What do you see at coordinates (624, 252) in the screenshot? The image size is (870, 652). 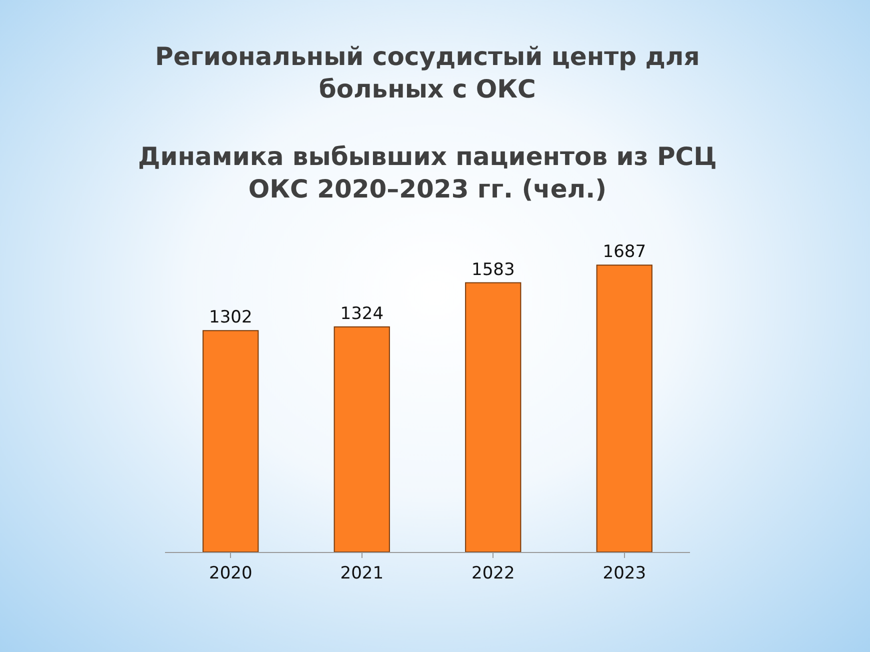 I see `data-label: 1687` at bounding box center [624, 252].